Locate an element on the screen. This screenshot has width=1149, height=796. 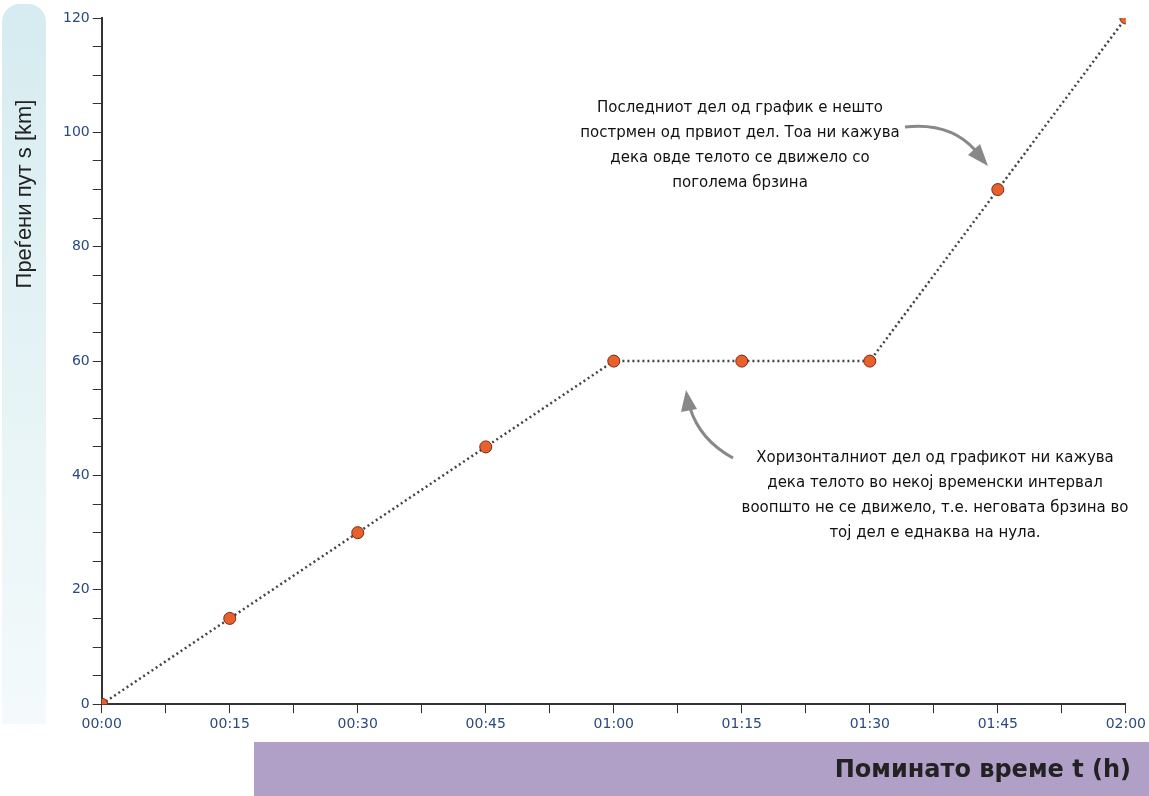
y-tick-label: 0 is located at coordinates (85, 702).